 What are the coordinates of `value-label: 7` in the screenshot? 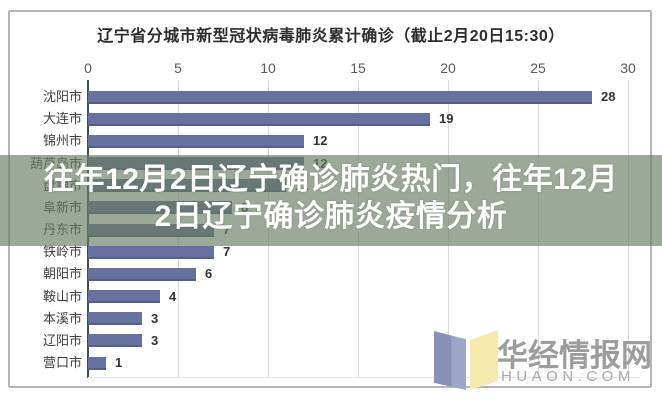 It's located at (227, 252).